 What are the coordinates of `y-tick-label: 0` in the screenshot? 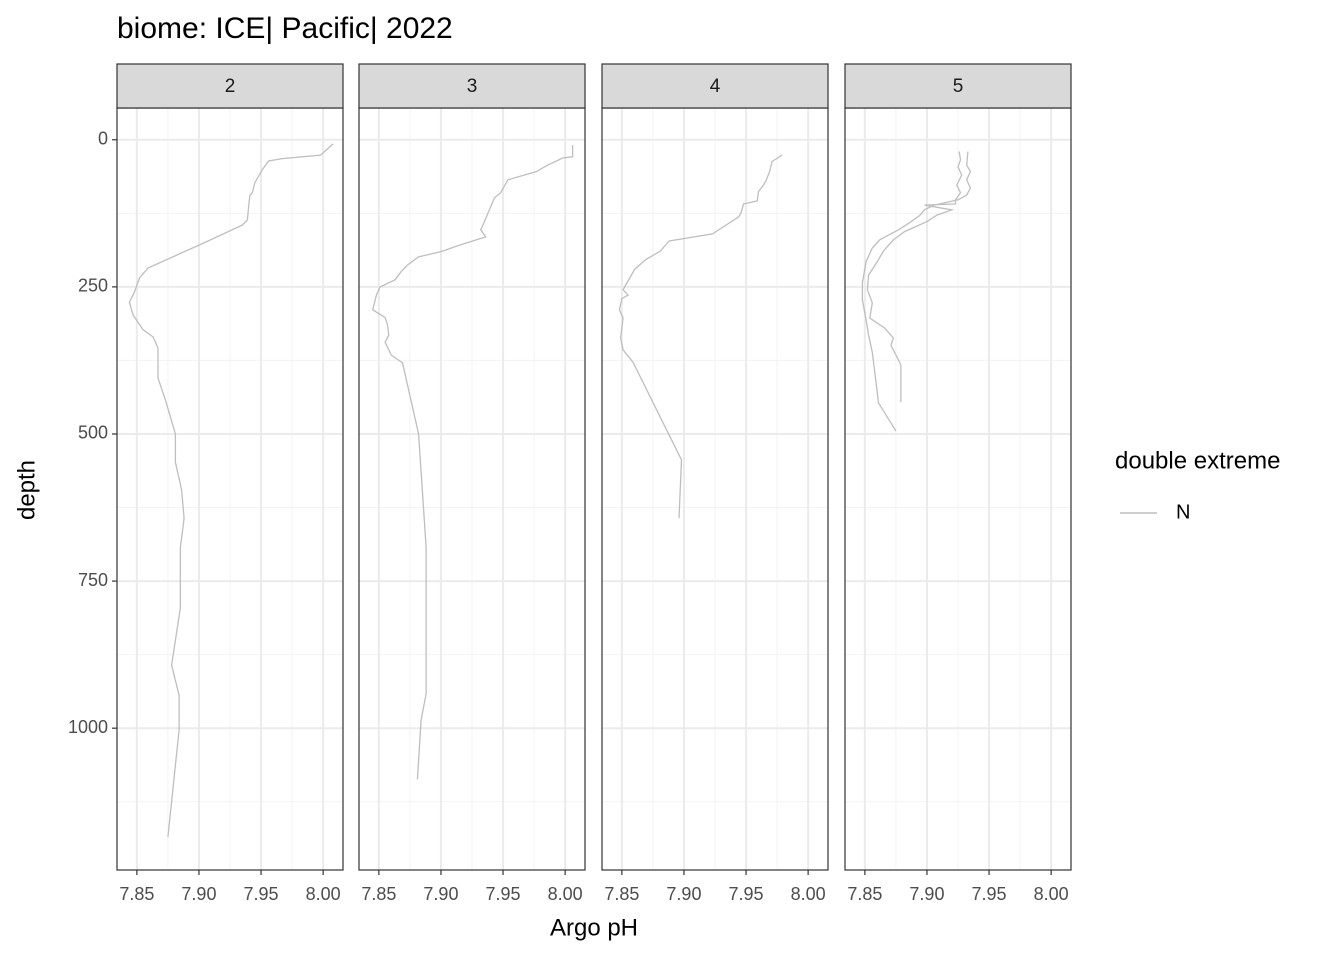 It's located at (103, 139).